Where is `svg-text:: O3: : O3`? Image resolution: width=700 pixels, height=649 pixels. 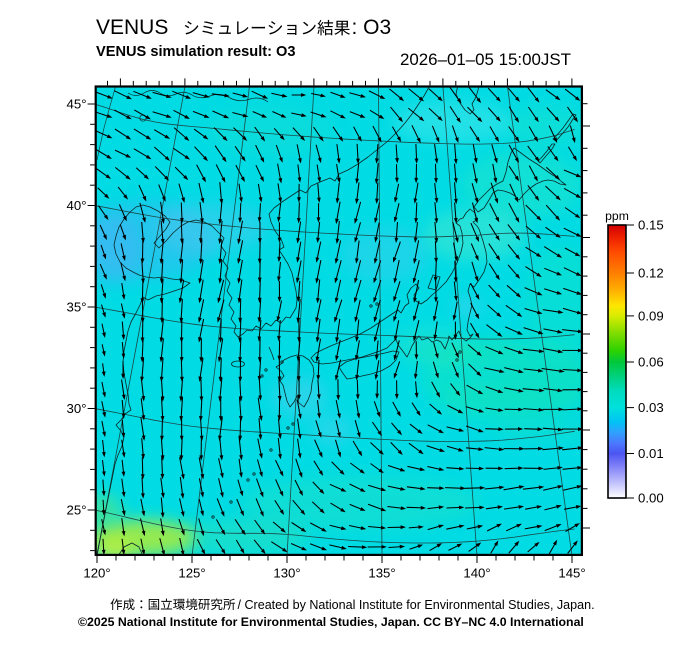 svg-text:: O3: : O3 is located at coordinates (372, 27).